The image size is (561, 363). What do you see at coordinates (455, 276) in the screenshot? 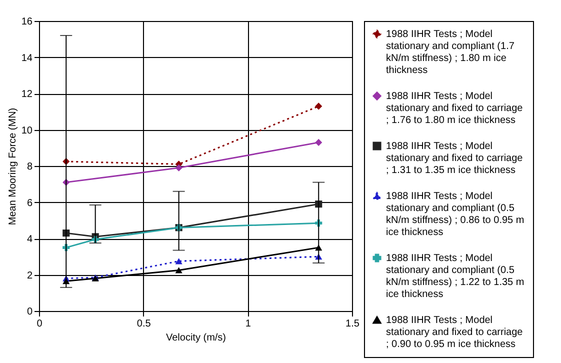
I see `legend-label: 1988 IIHR Tests ; Model stationary and compliant (0.5 kN/m stiffness) ; 1.22 to 1.35 m ice thickness` at bounding box center [455, 276].